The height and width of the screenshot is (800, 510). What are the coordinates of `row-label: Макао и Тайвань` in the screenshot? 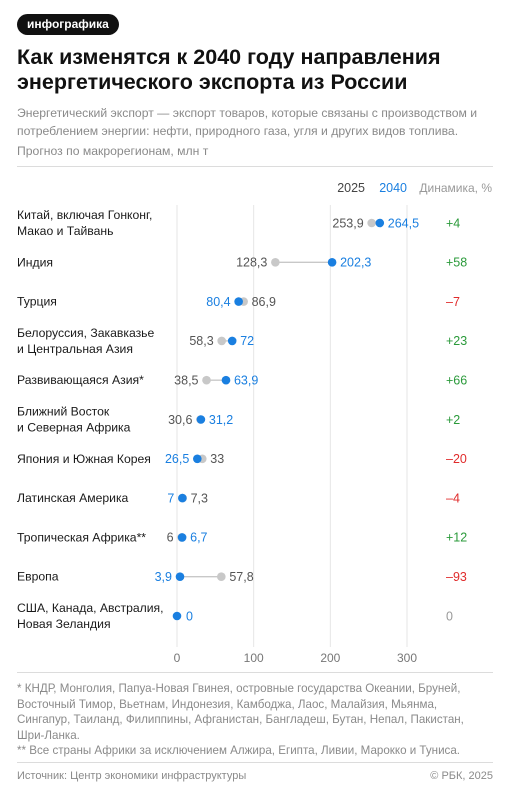 It's located at (65, 231).